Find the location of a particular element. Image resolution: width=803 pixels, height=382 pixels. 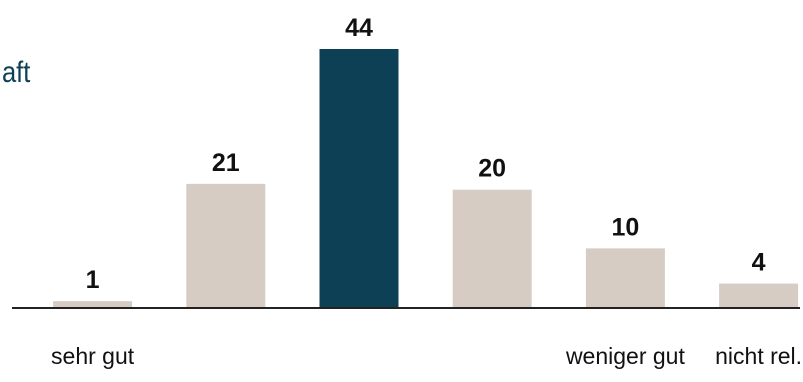

data-label-5: 10 is located at coordinates (625, 227).